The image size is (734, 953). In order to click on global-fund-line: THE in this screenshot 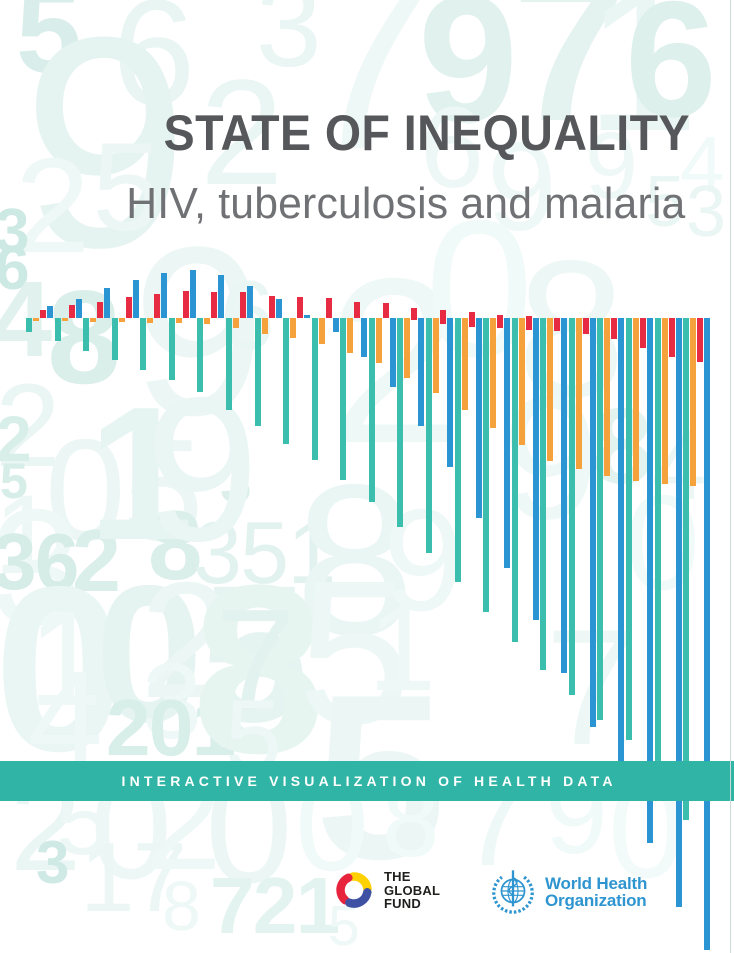, I will do `click(397, 876)`.